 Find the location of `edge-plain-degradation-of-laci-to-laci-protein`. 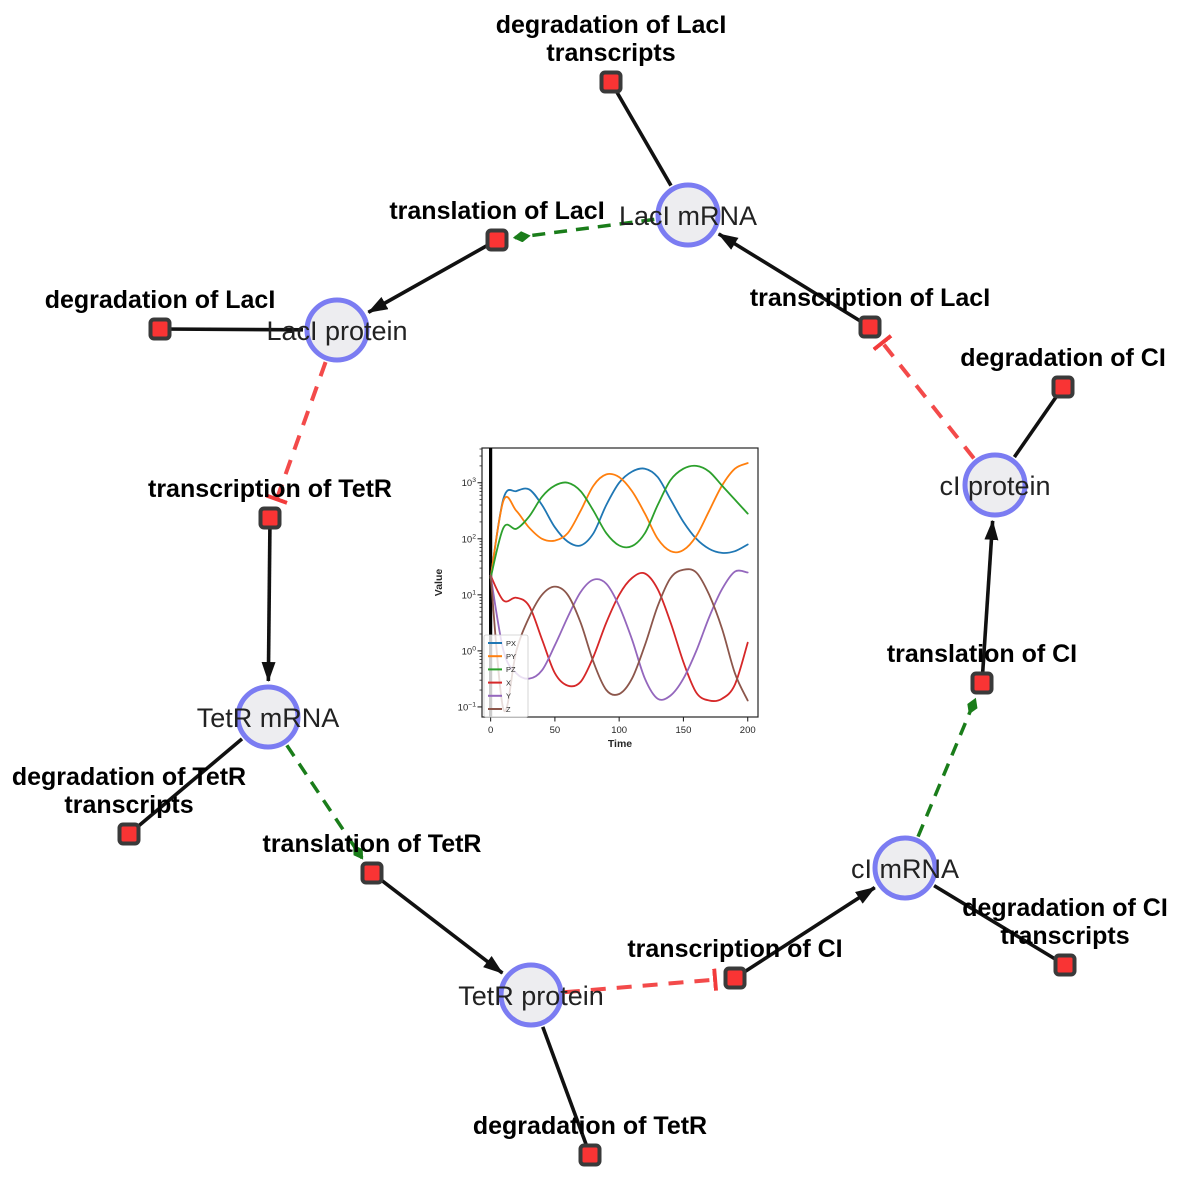

edge-plain-degradation-of-laci-to-laci-protein is located at coordinates (231, 329).